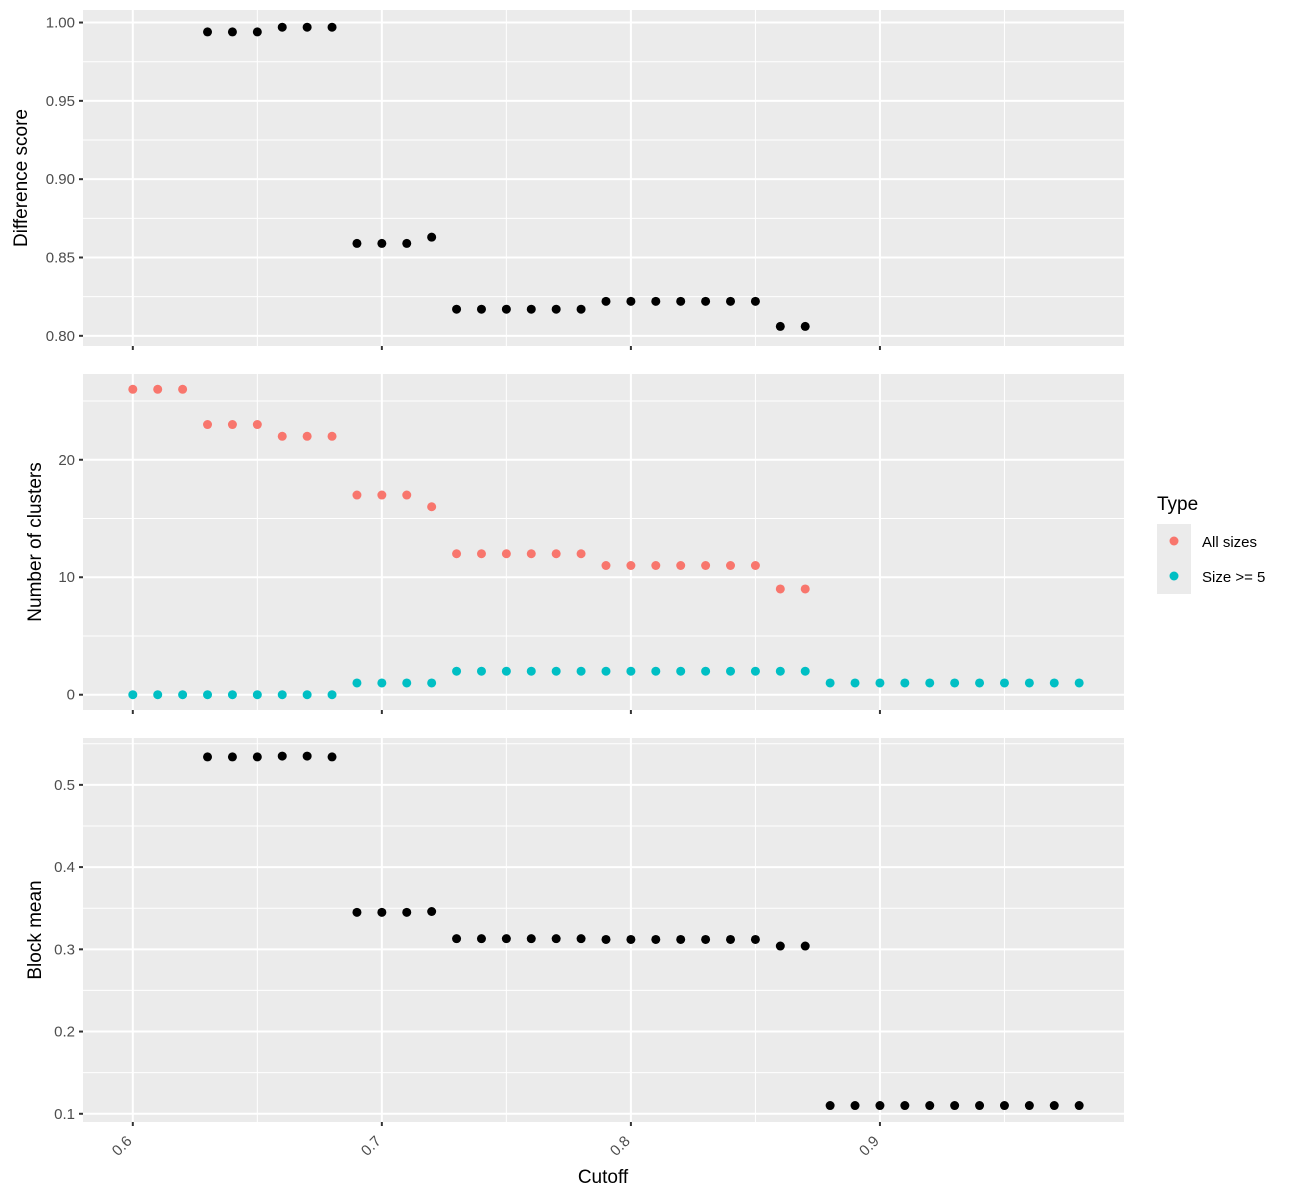 This screenshot has width=1300, height=1200. What do you see at coordinates (66, 577) in the screenshot?
I see `y-tick-label: 10` at bounding box center [66, 577].